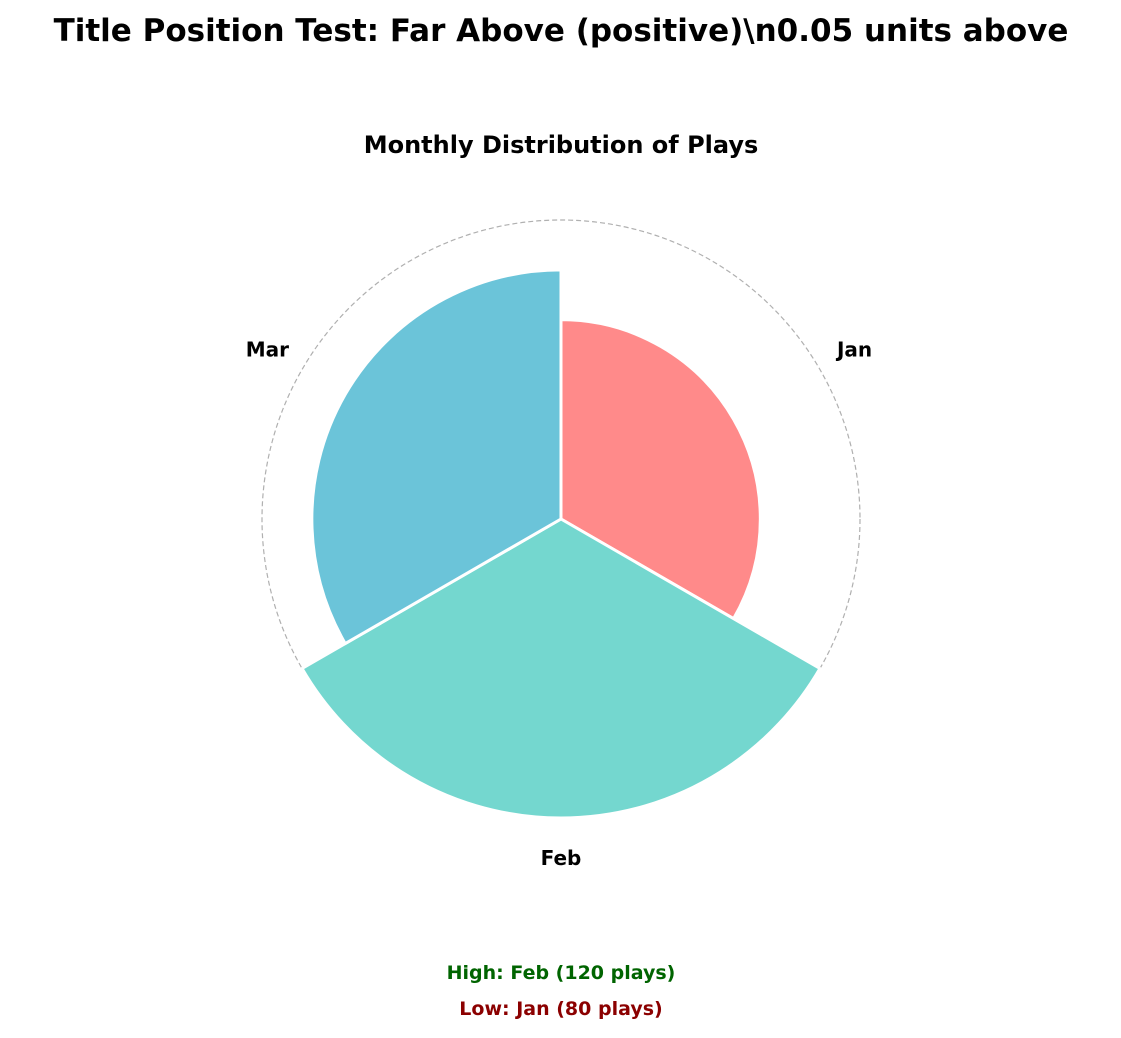 The height and width of the screenshot is (1038, 1121). I want to click on bar-jan, so click(660, 469).